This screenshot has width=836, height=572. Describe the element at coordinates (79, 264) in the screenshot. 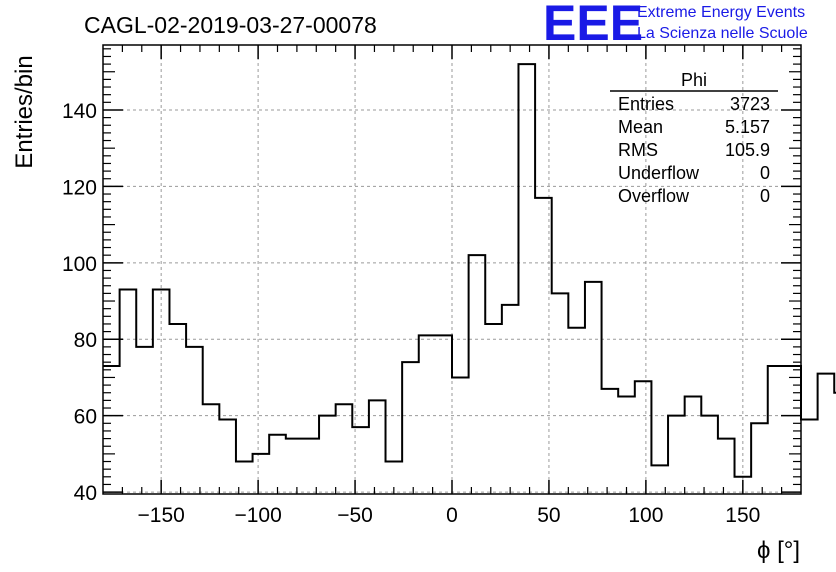

I see `y-tick-label: 100` at that location.